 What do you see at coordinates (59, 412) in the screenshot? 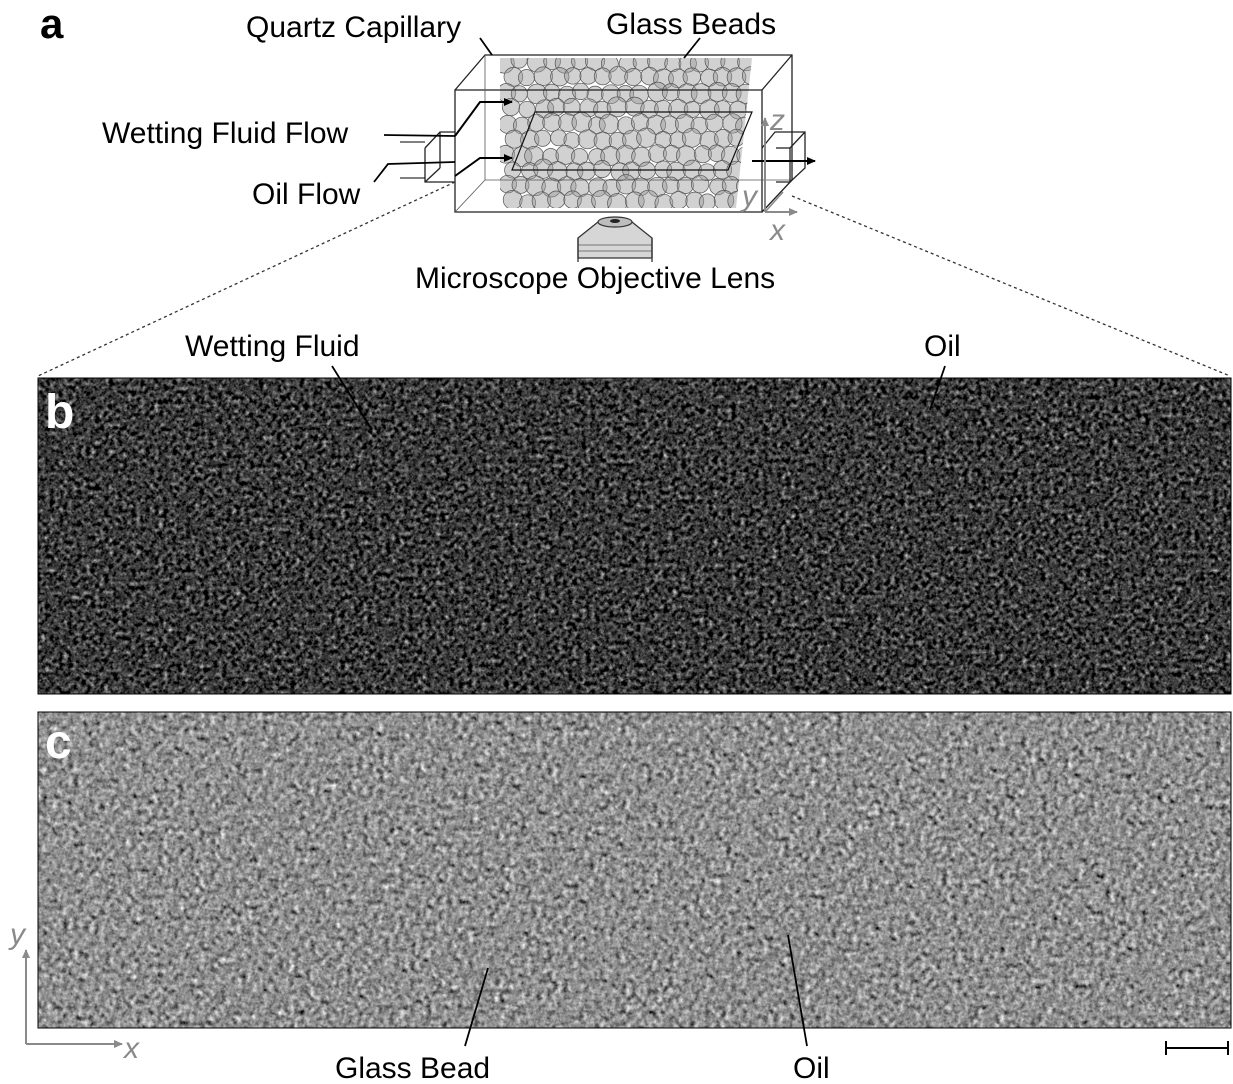
I see `panel-b-letter: b` at bounding box center [59, 412].